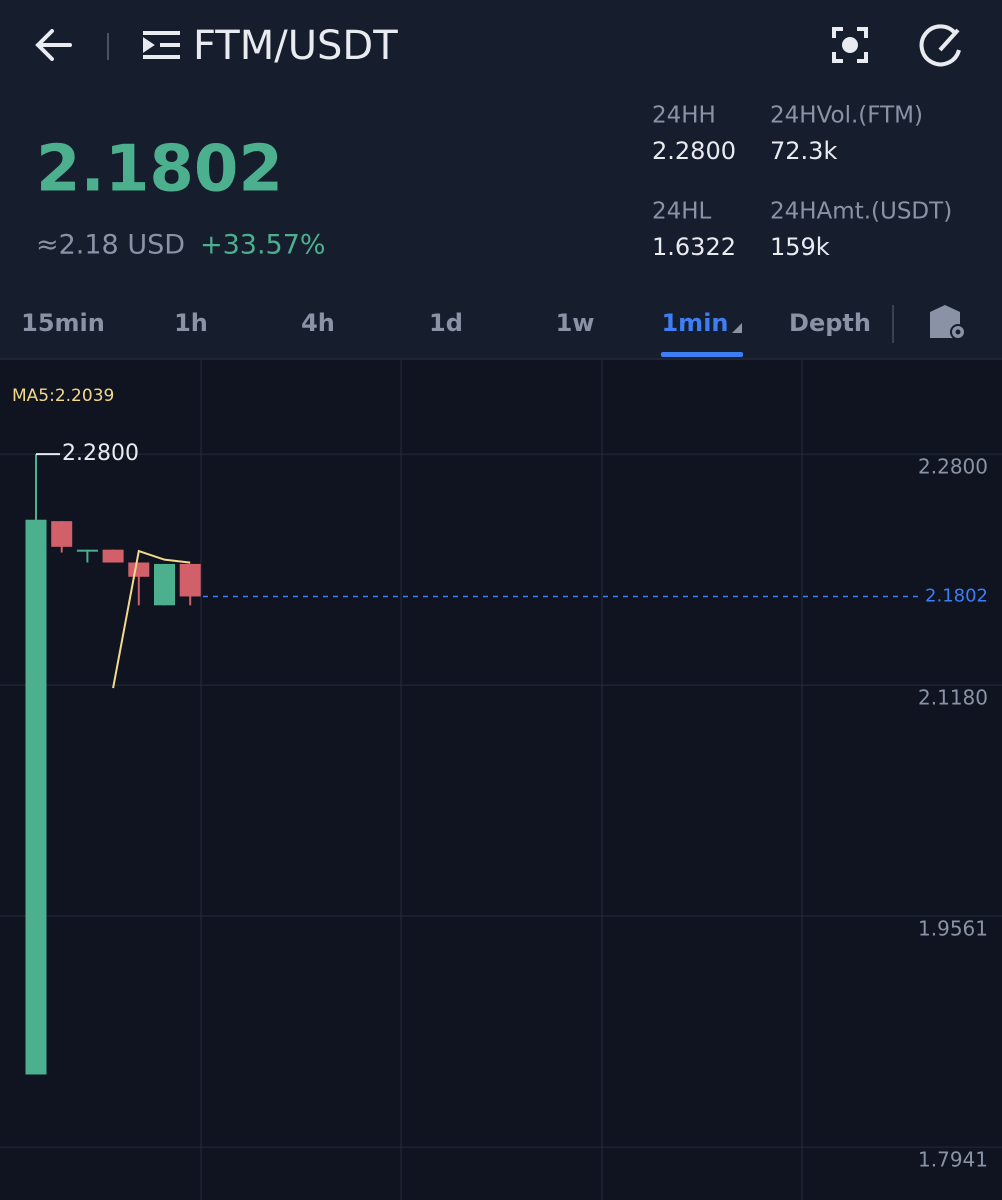  What do you see at coordinates (53, 45) in the screenshot?
I see `back-button` at bounding box center [53, 45].